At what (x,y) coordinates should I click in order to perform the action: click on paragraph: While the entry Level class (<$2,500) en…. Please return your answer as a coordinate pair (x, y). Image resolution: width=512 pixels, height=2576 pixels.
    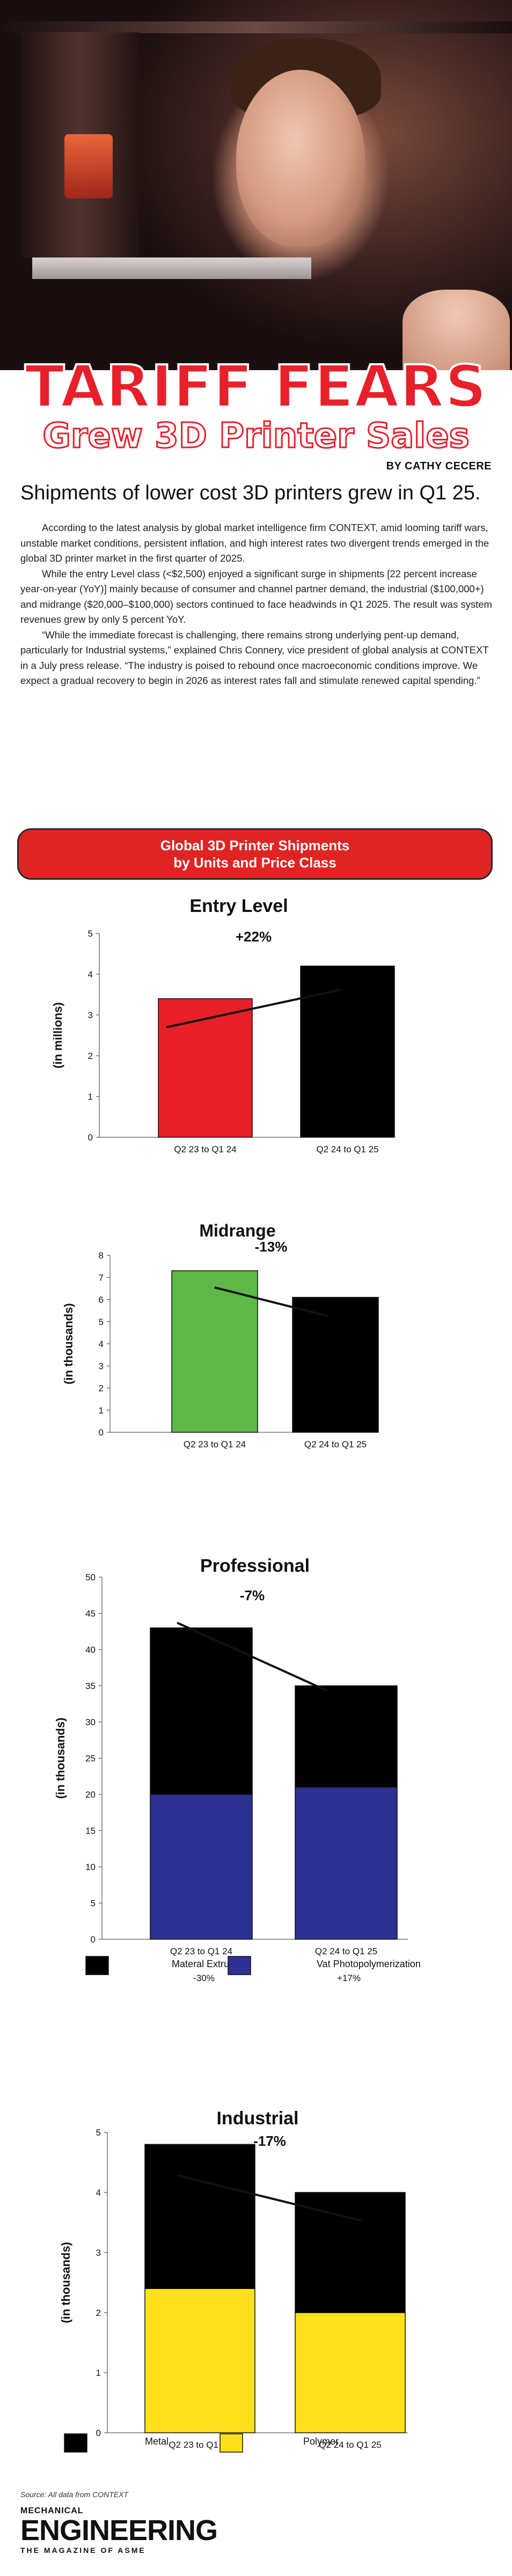
    Looking at the image, I should click on (256, 596).